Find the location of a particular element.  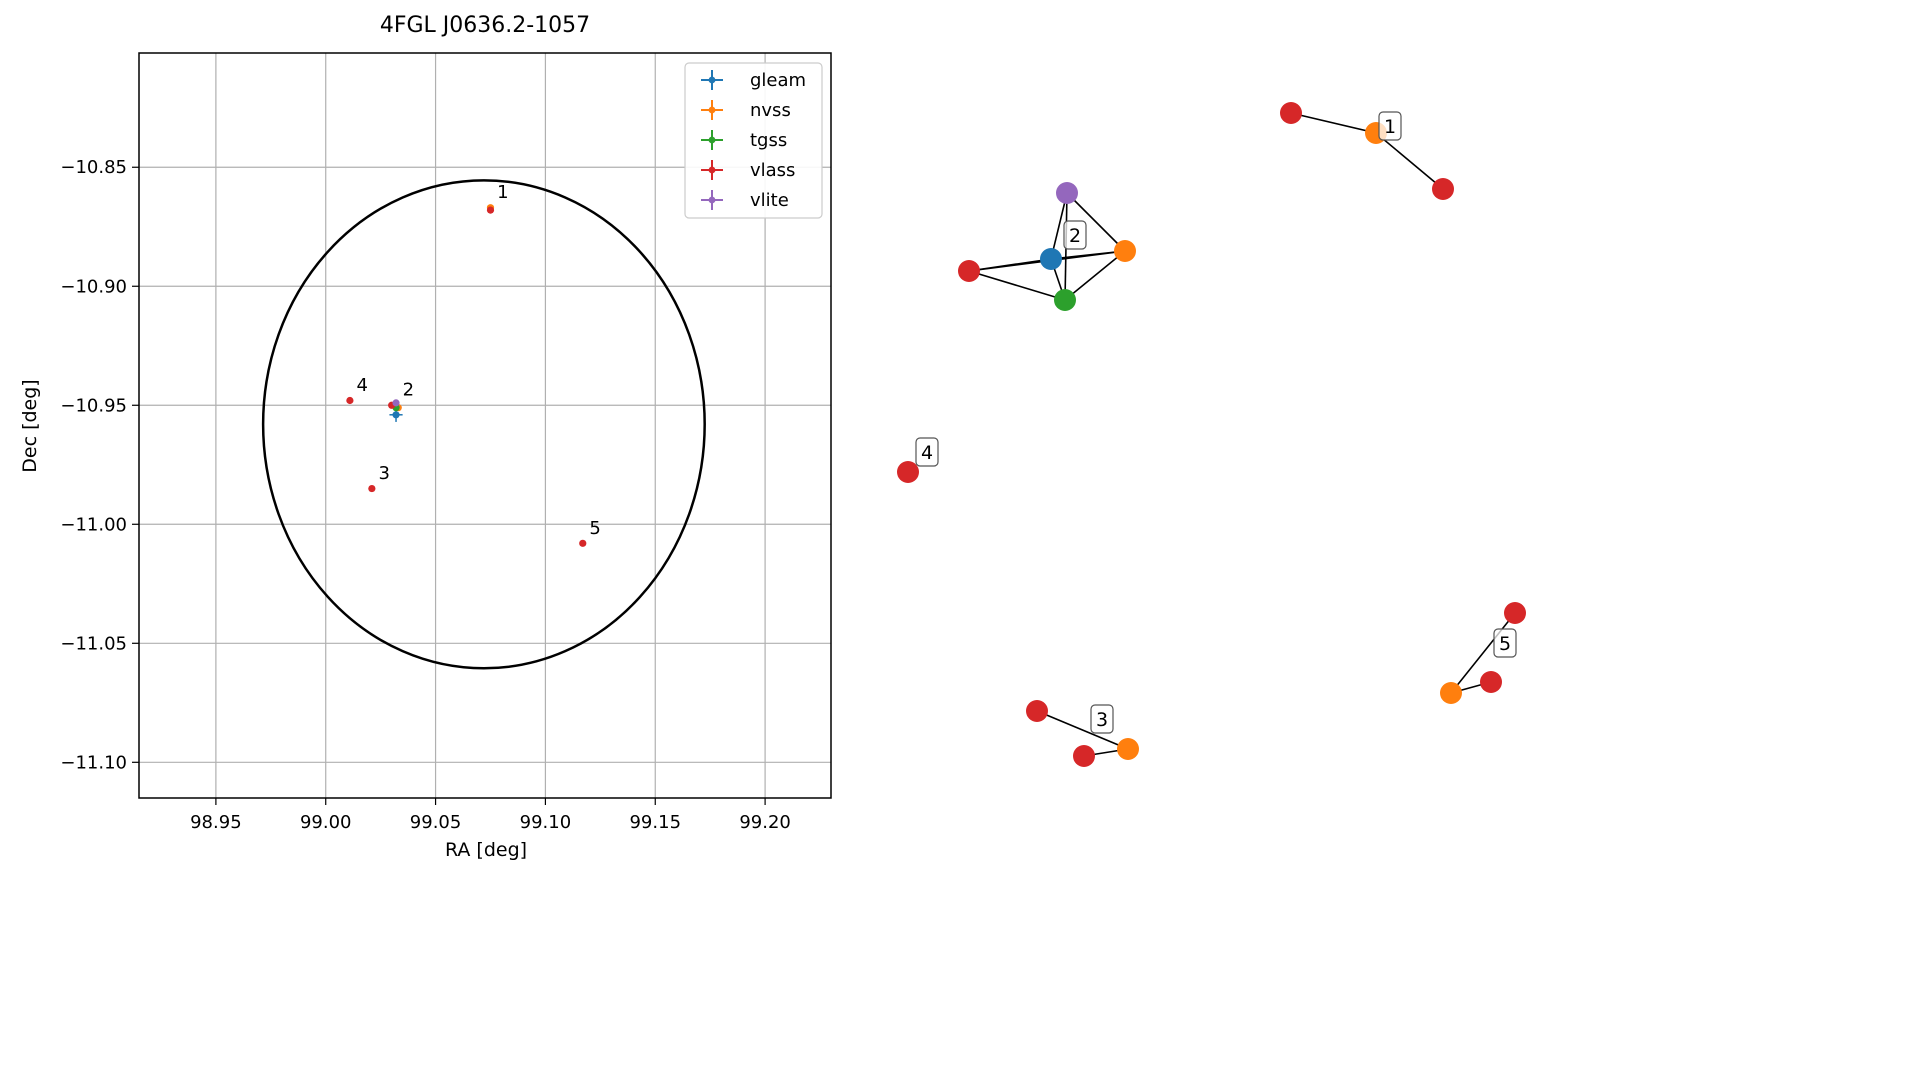

x-tick-label: 99.05 is located at coordinates (436, 822).